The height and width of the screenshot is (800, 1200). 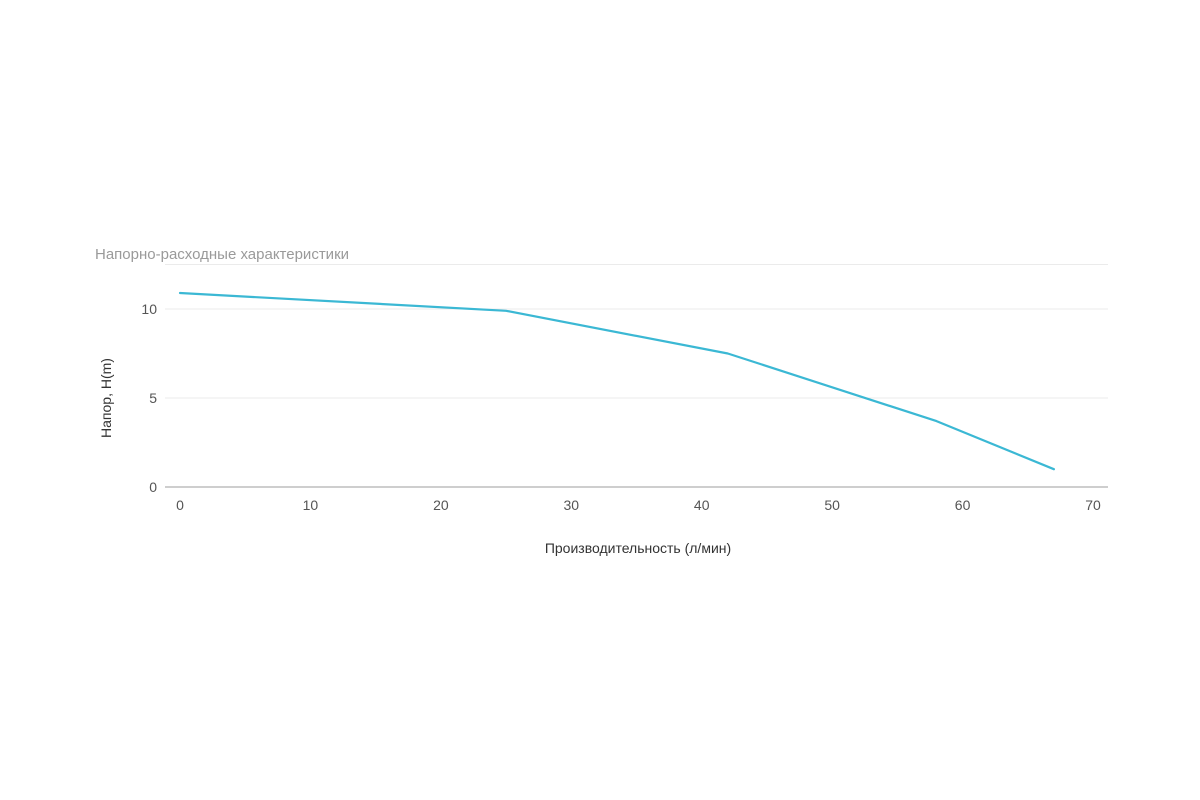 What do you see at coordinates (638, 548) in the screenshot?
I see `x-axis-label: Производительность (л/мин)` at bounding box center [638, 548].